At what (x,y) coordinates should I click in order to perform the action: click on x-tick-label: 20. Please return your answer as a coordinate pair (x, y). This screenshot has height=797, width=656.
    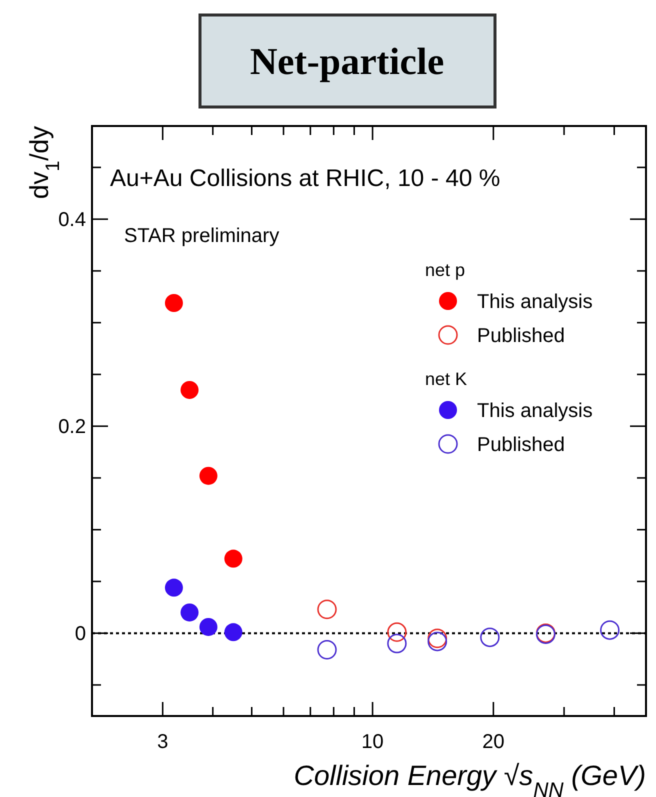
    Looking at the image, I should click on (493, 742).